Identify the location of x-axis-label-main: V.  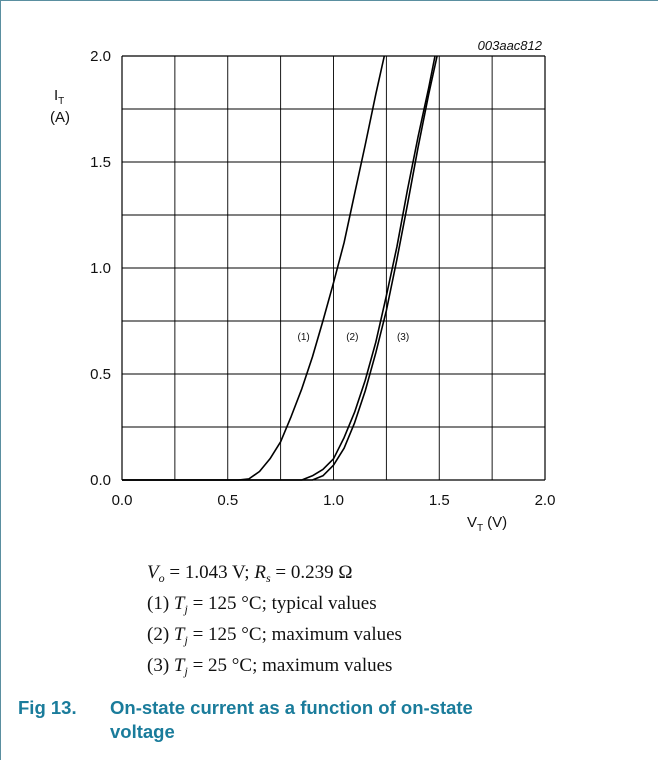
(472, 522).